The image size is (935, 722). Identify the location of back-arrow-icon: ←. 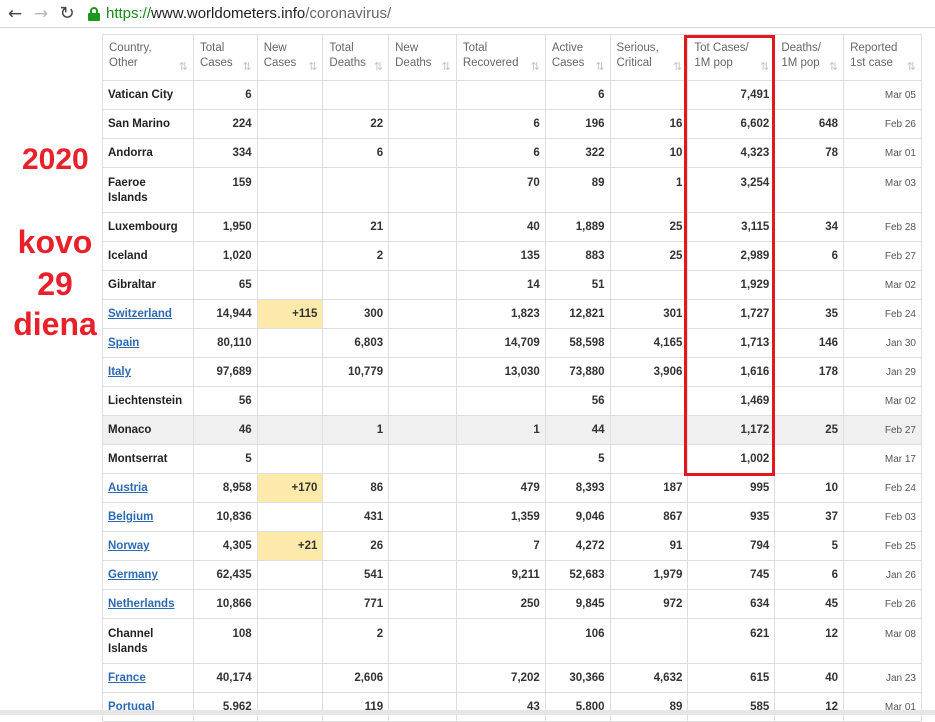
(15, 13).